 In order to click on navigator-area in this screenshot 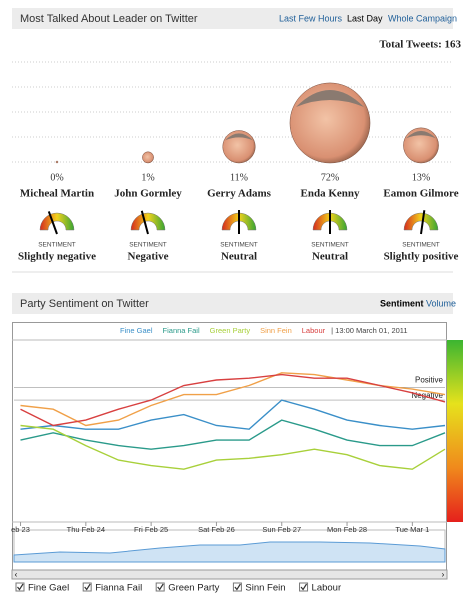, I will do `click(229, 552)`.